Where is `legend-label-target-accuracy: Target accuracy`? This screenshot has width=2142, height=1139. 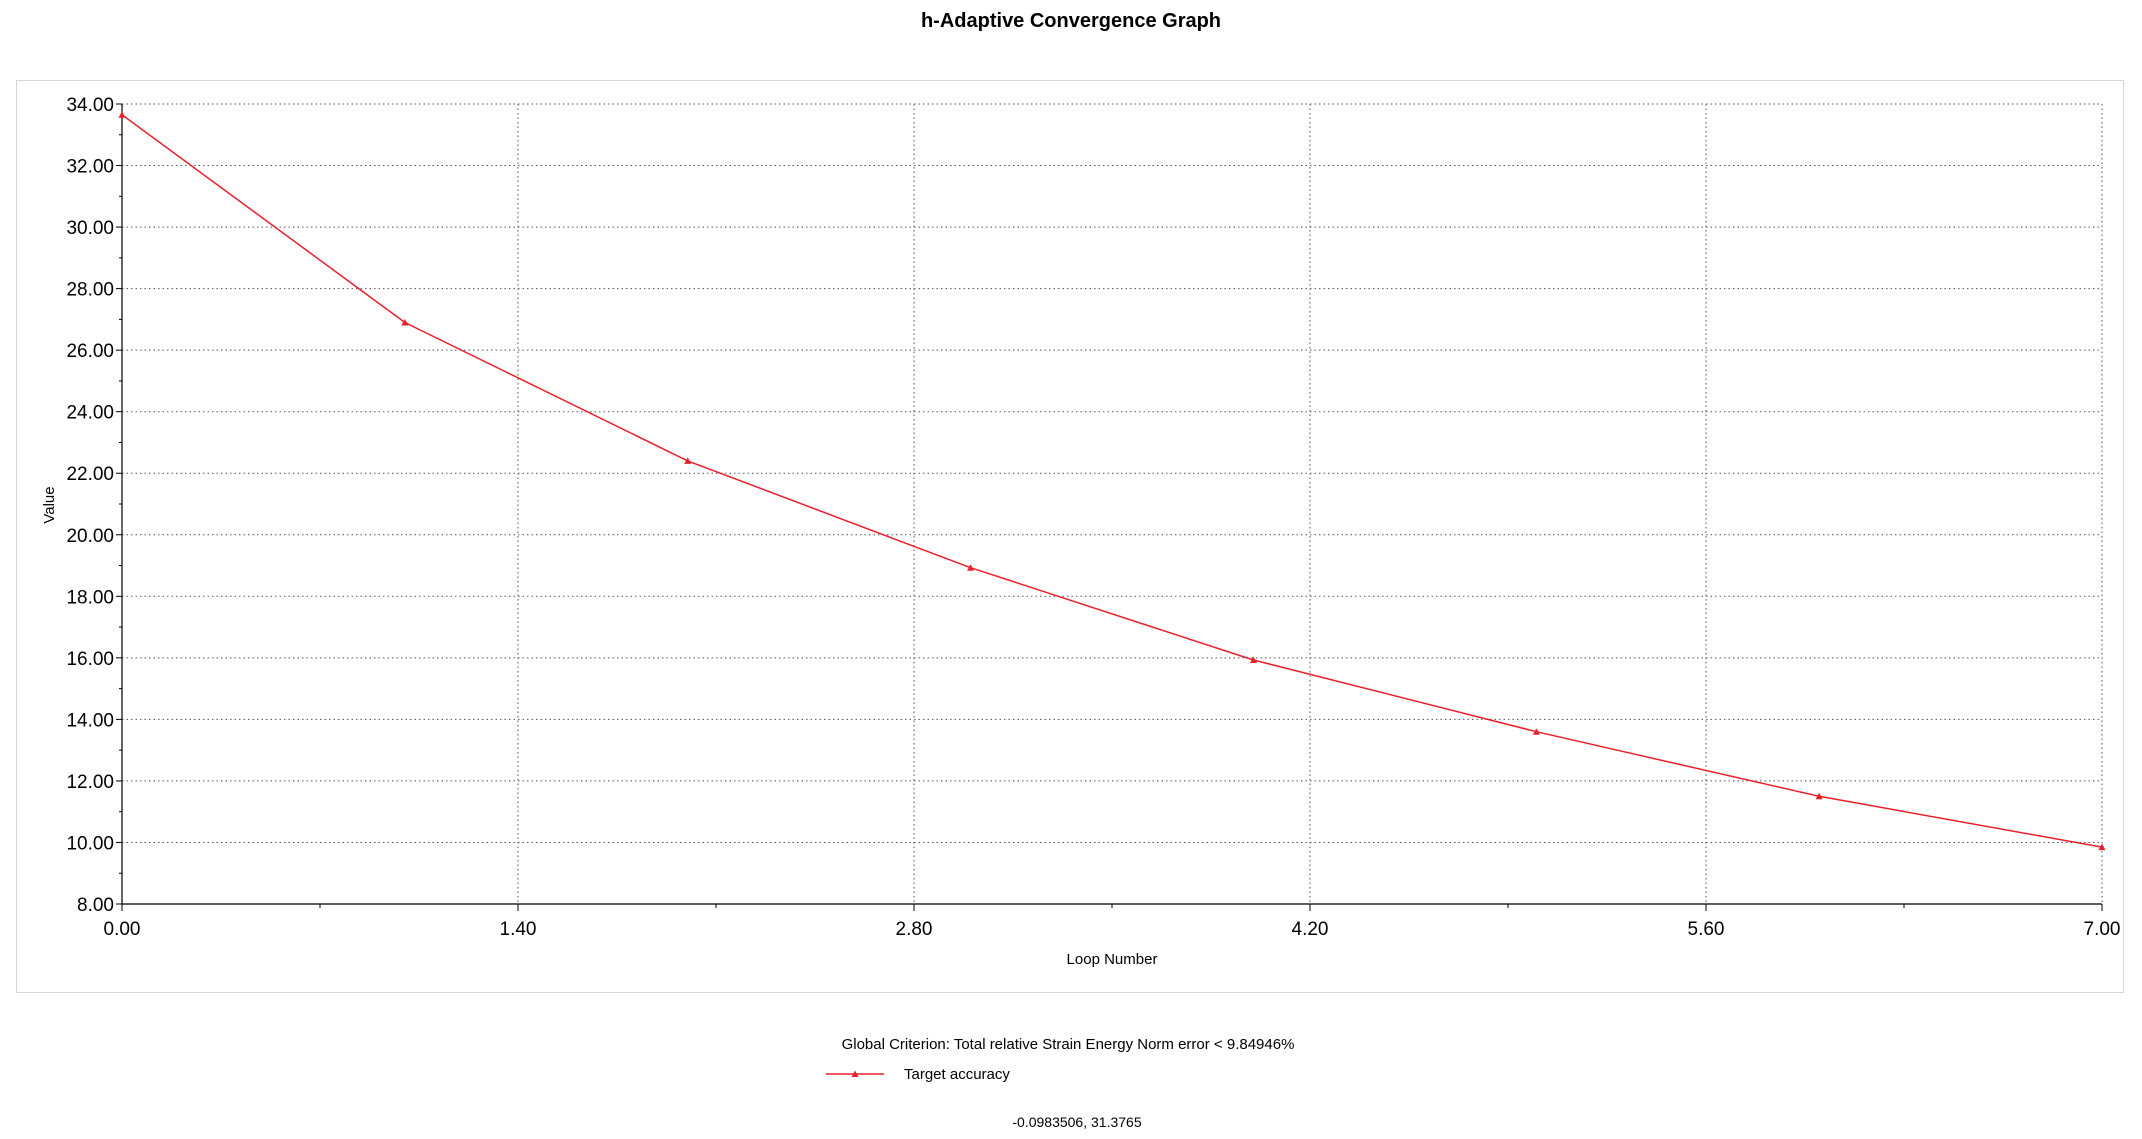 legend-label-target-accuracy: Target accuracy is located at coordinates (957, 1074).